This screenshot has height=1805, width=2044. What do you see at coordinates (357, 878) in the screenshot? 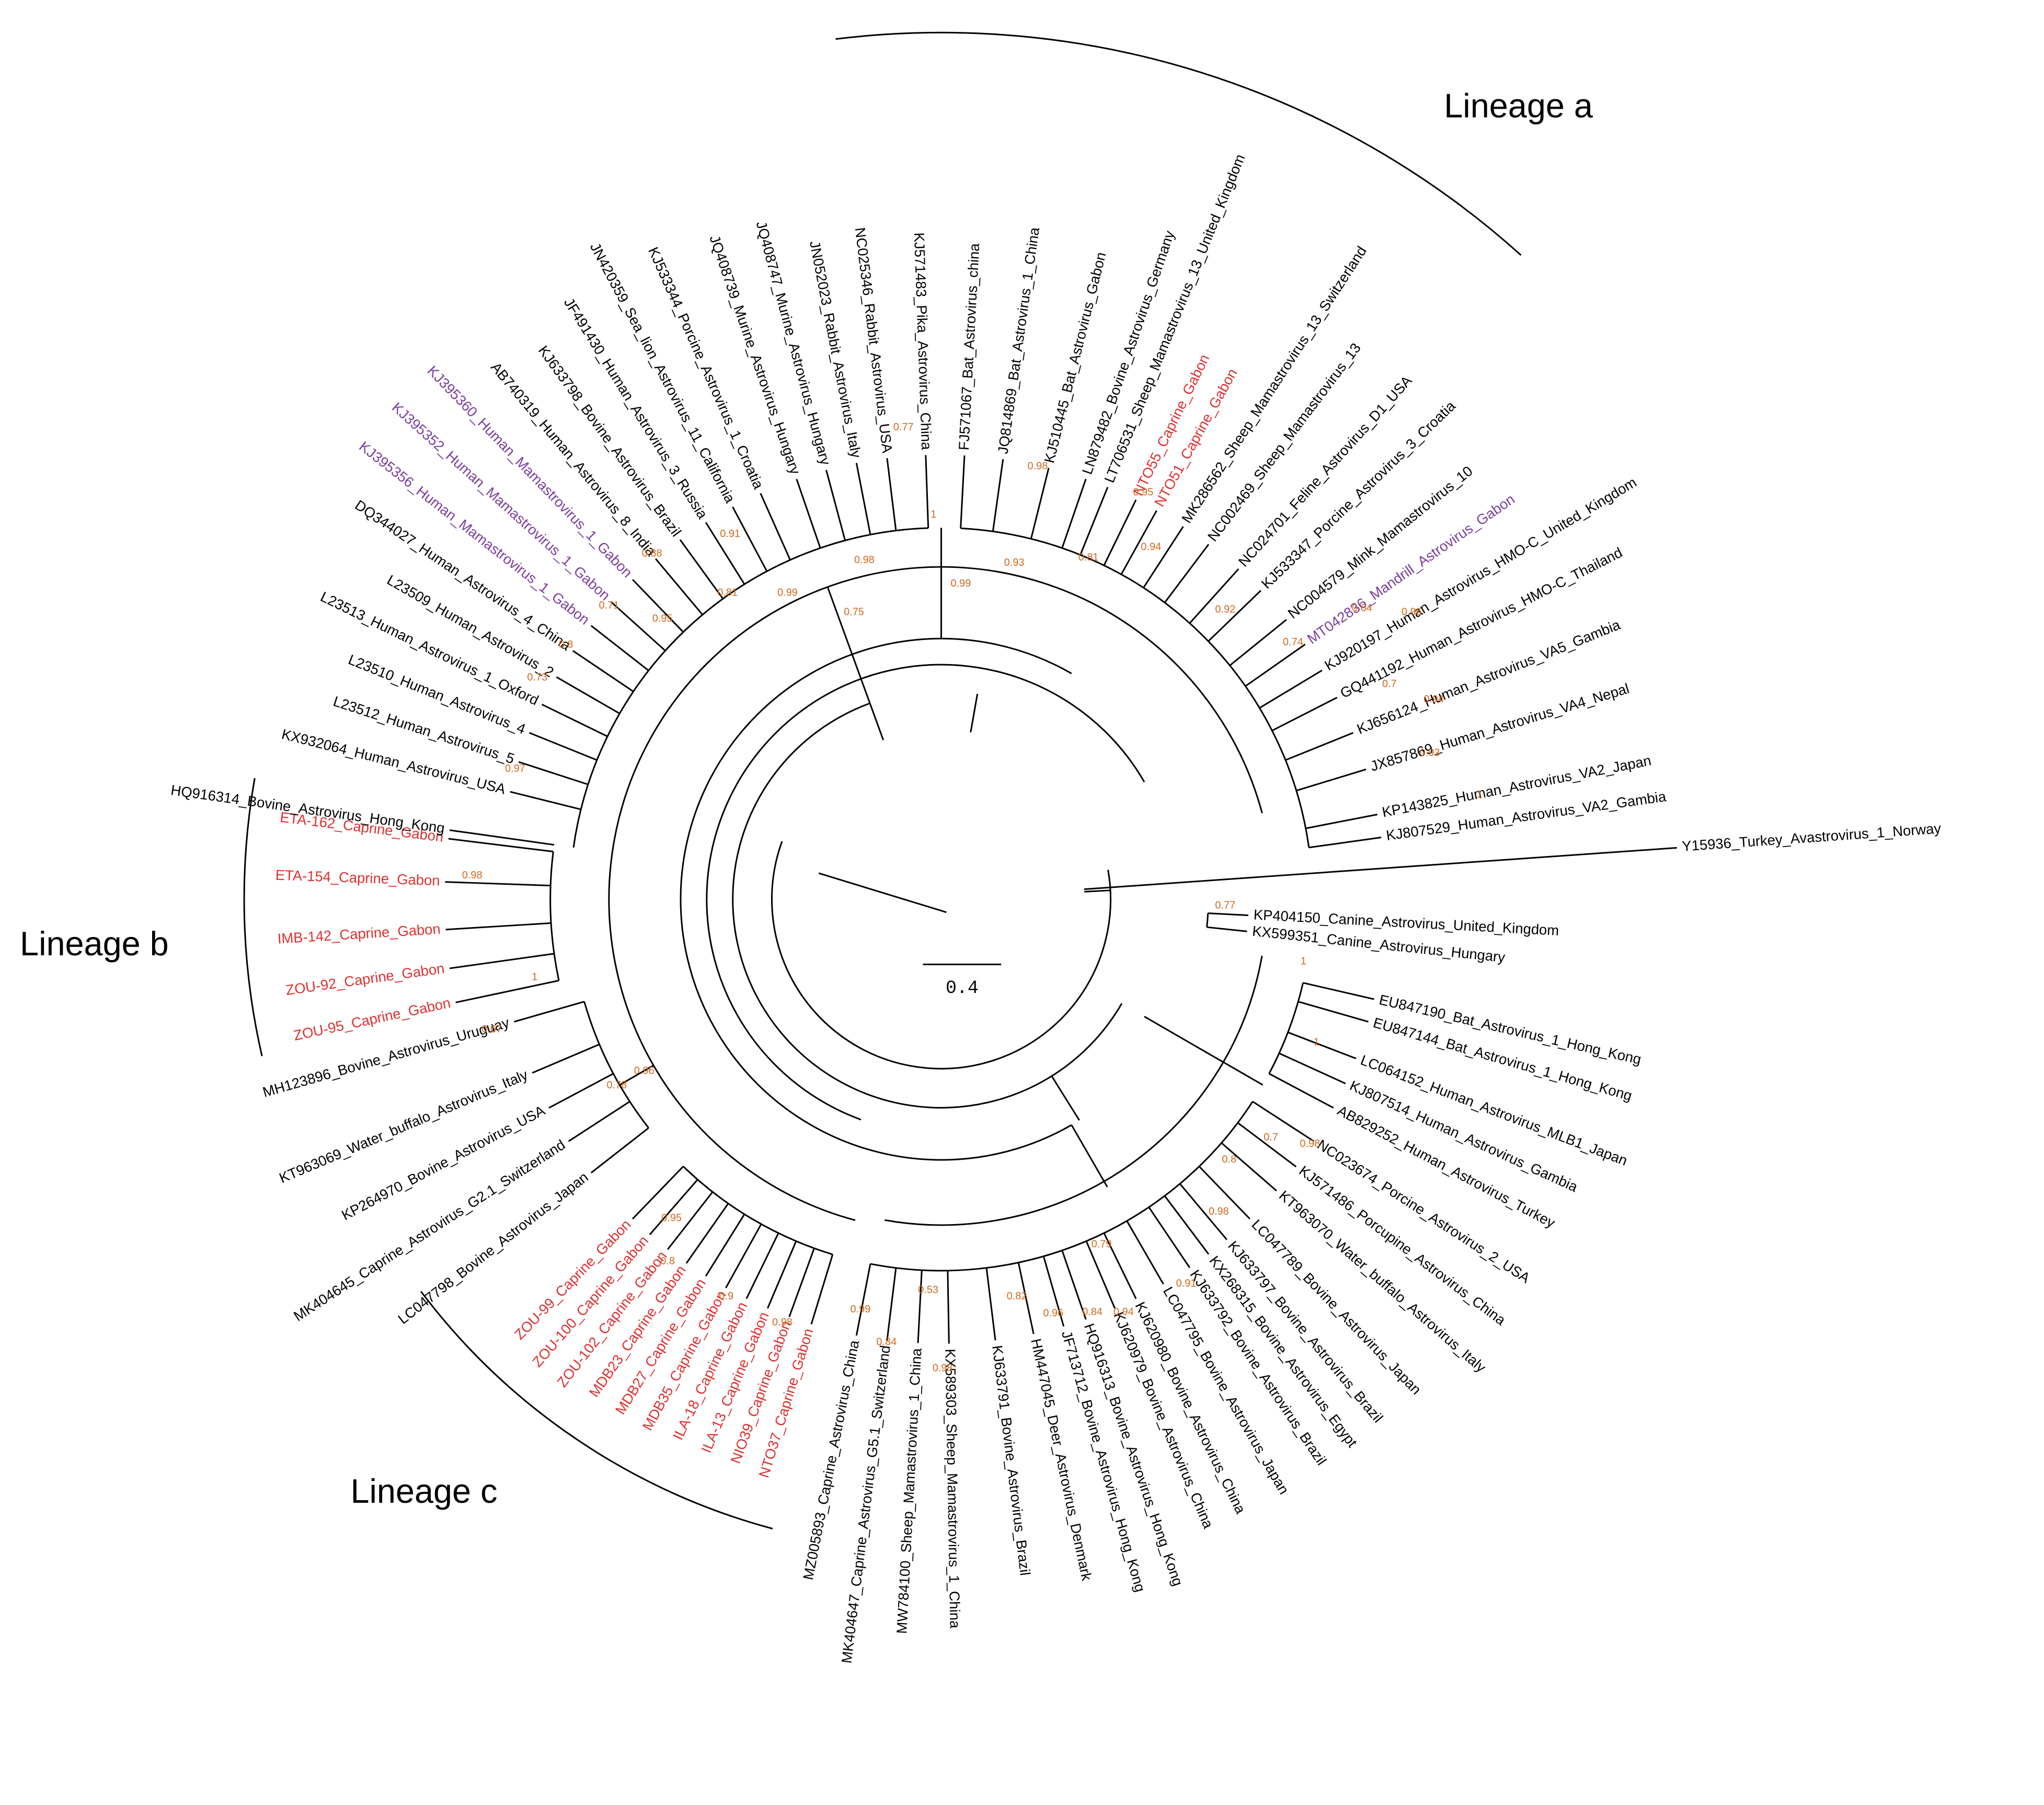
I see `leaf-label: ETA-154_Caprine_Gabon` at bounding box center [357, 878].